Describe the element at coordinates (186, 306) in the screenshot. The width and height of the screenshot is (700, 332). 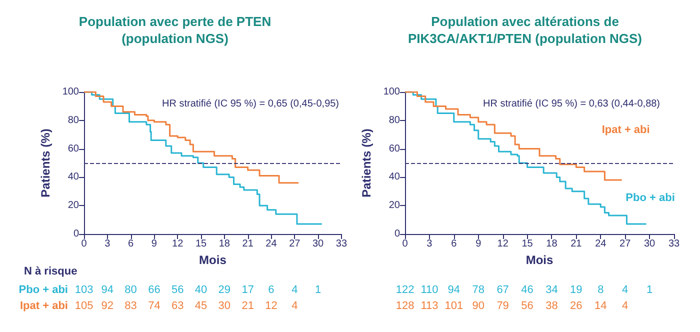
I see `text: 105 92 83 74 63 45 30 21 12 4` at that location.